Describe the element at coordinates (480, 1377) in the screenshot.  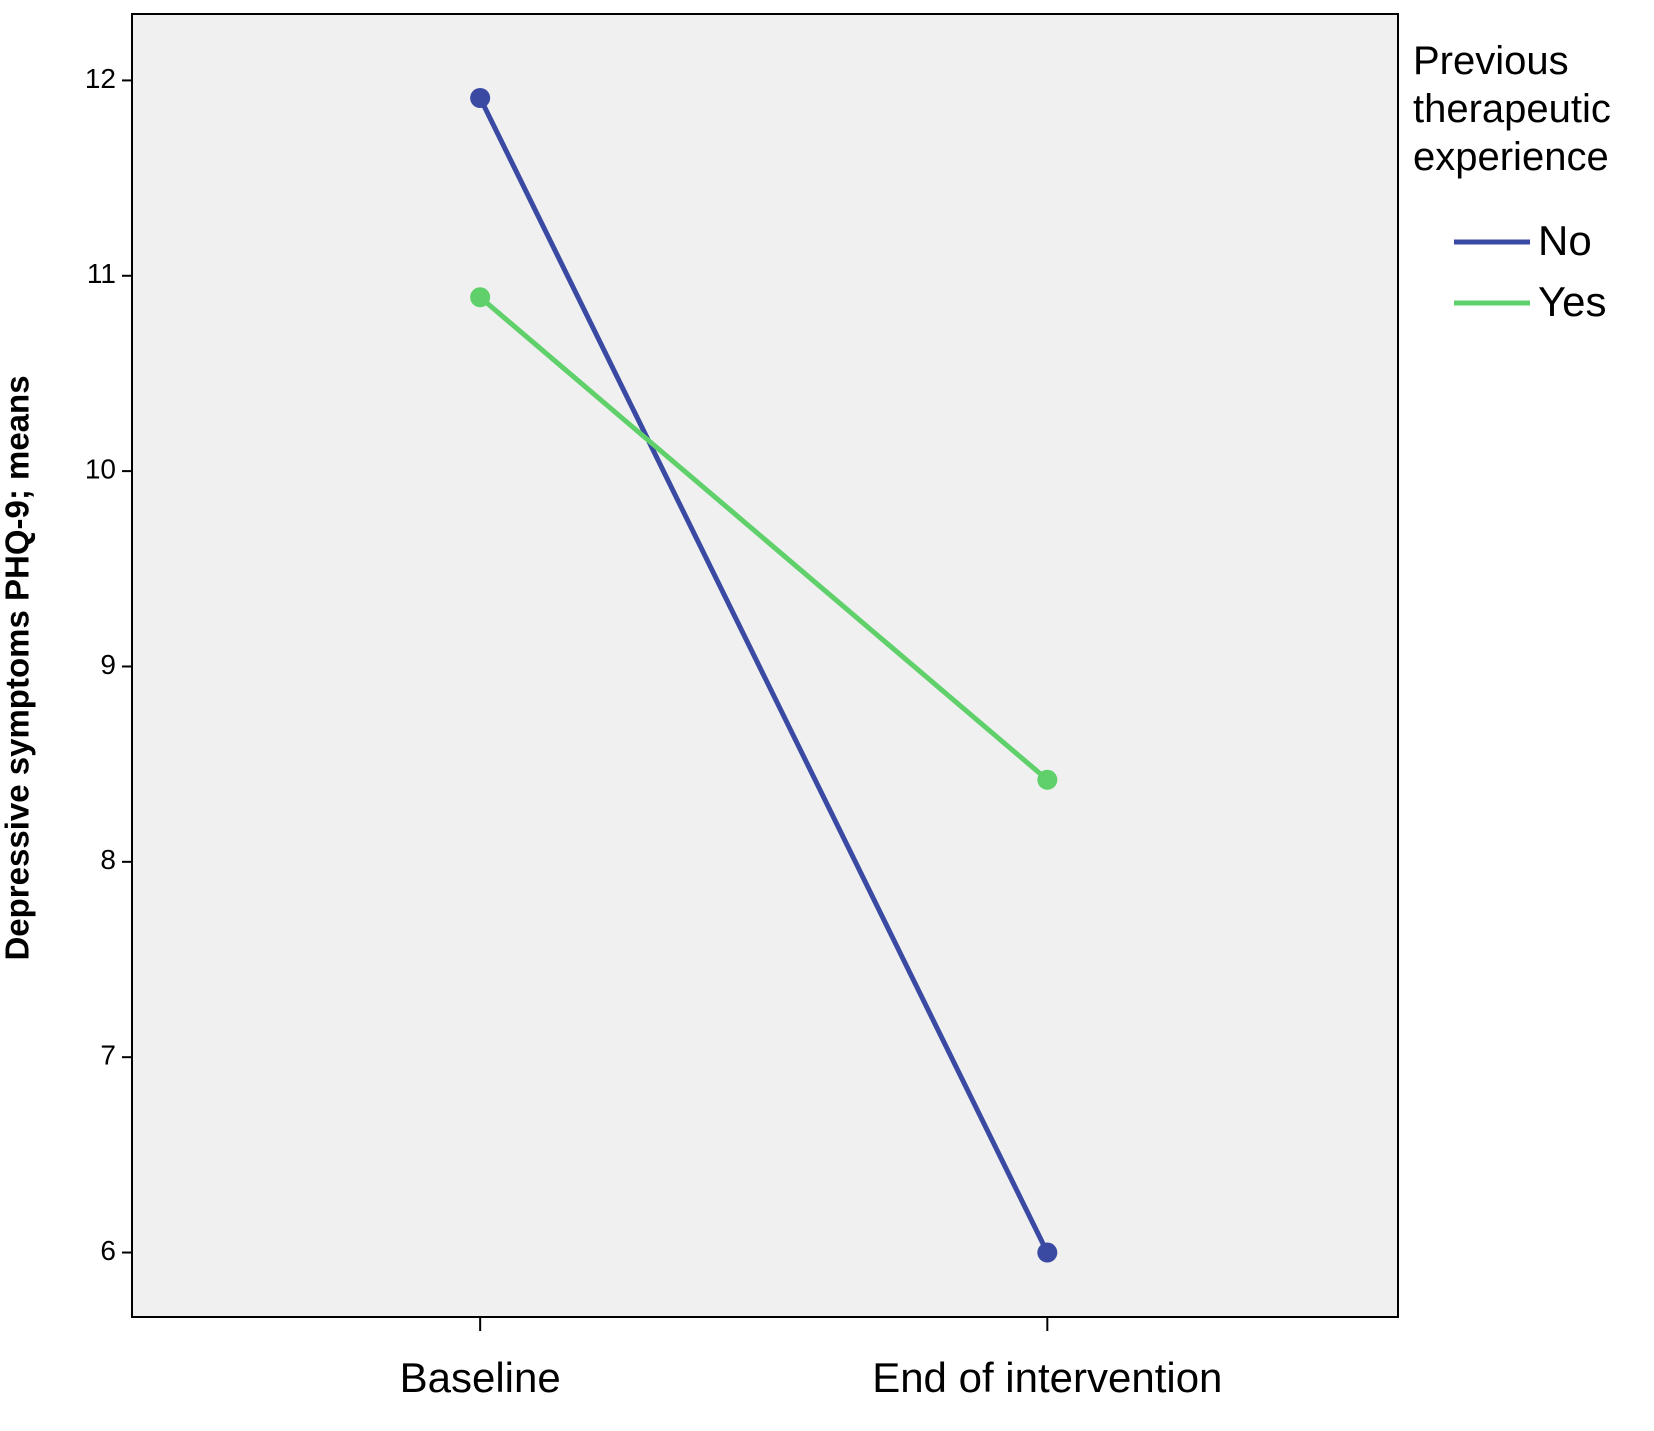
I see `x-tick-label: Baseline` at that location.